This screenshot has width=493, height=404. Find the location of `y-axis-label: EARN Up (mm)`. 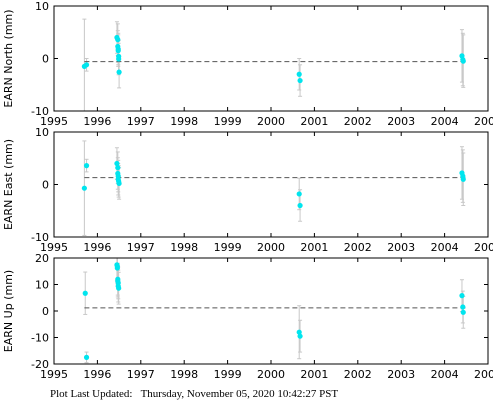

y-axis-label: EARN Up (mm) is located at coordinates (8, 311).